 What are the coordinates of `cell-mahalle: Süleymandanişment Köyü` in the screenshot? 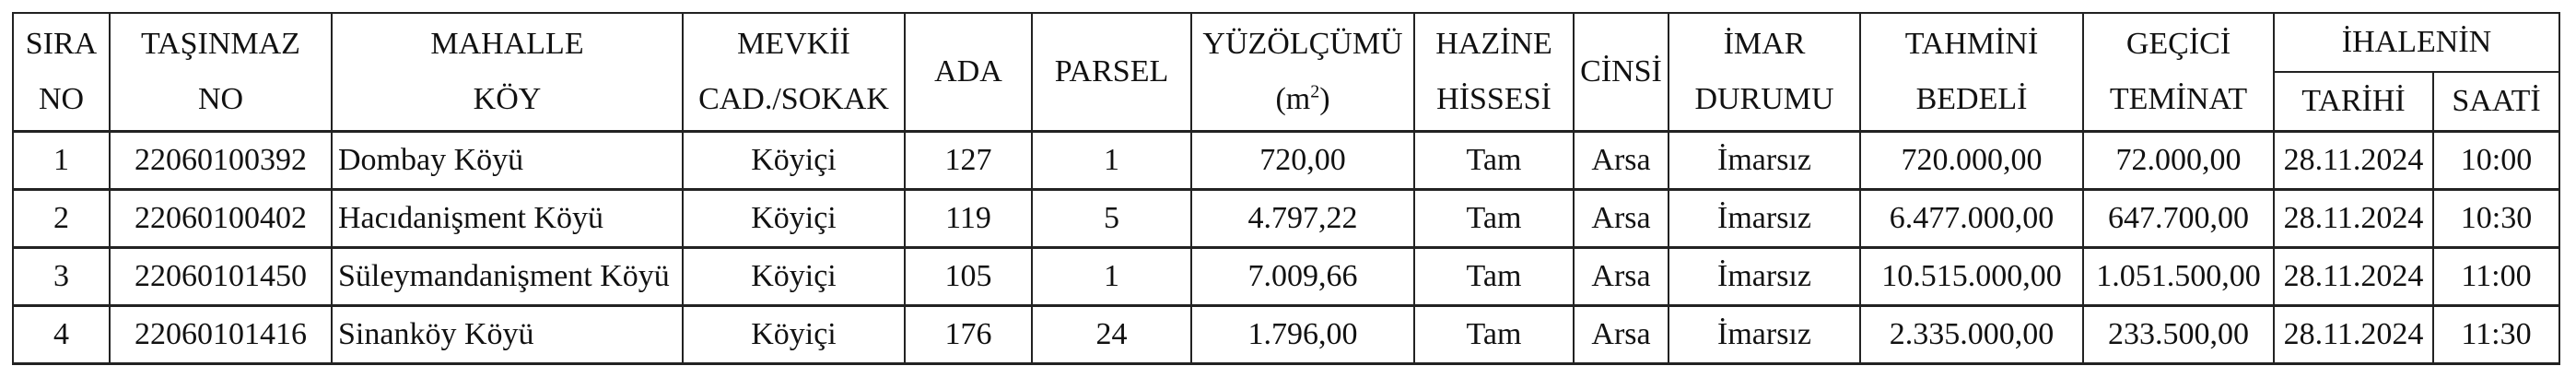 It's located at (507, 276).